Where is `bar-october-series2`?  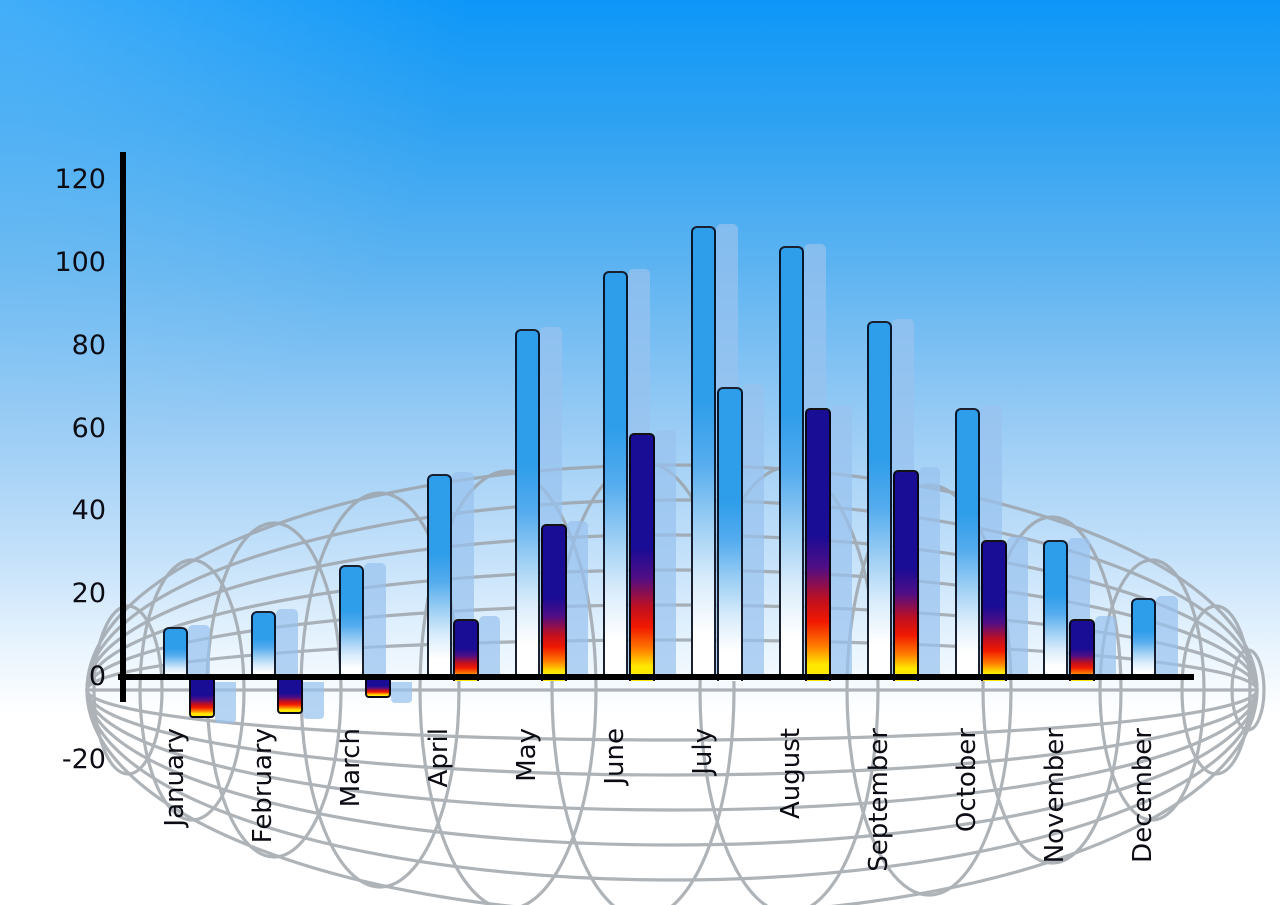 bar-october-series2 is located at coordinates (994, 610).